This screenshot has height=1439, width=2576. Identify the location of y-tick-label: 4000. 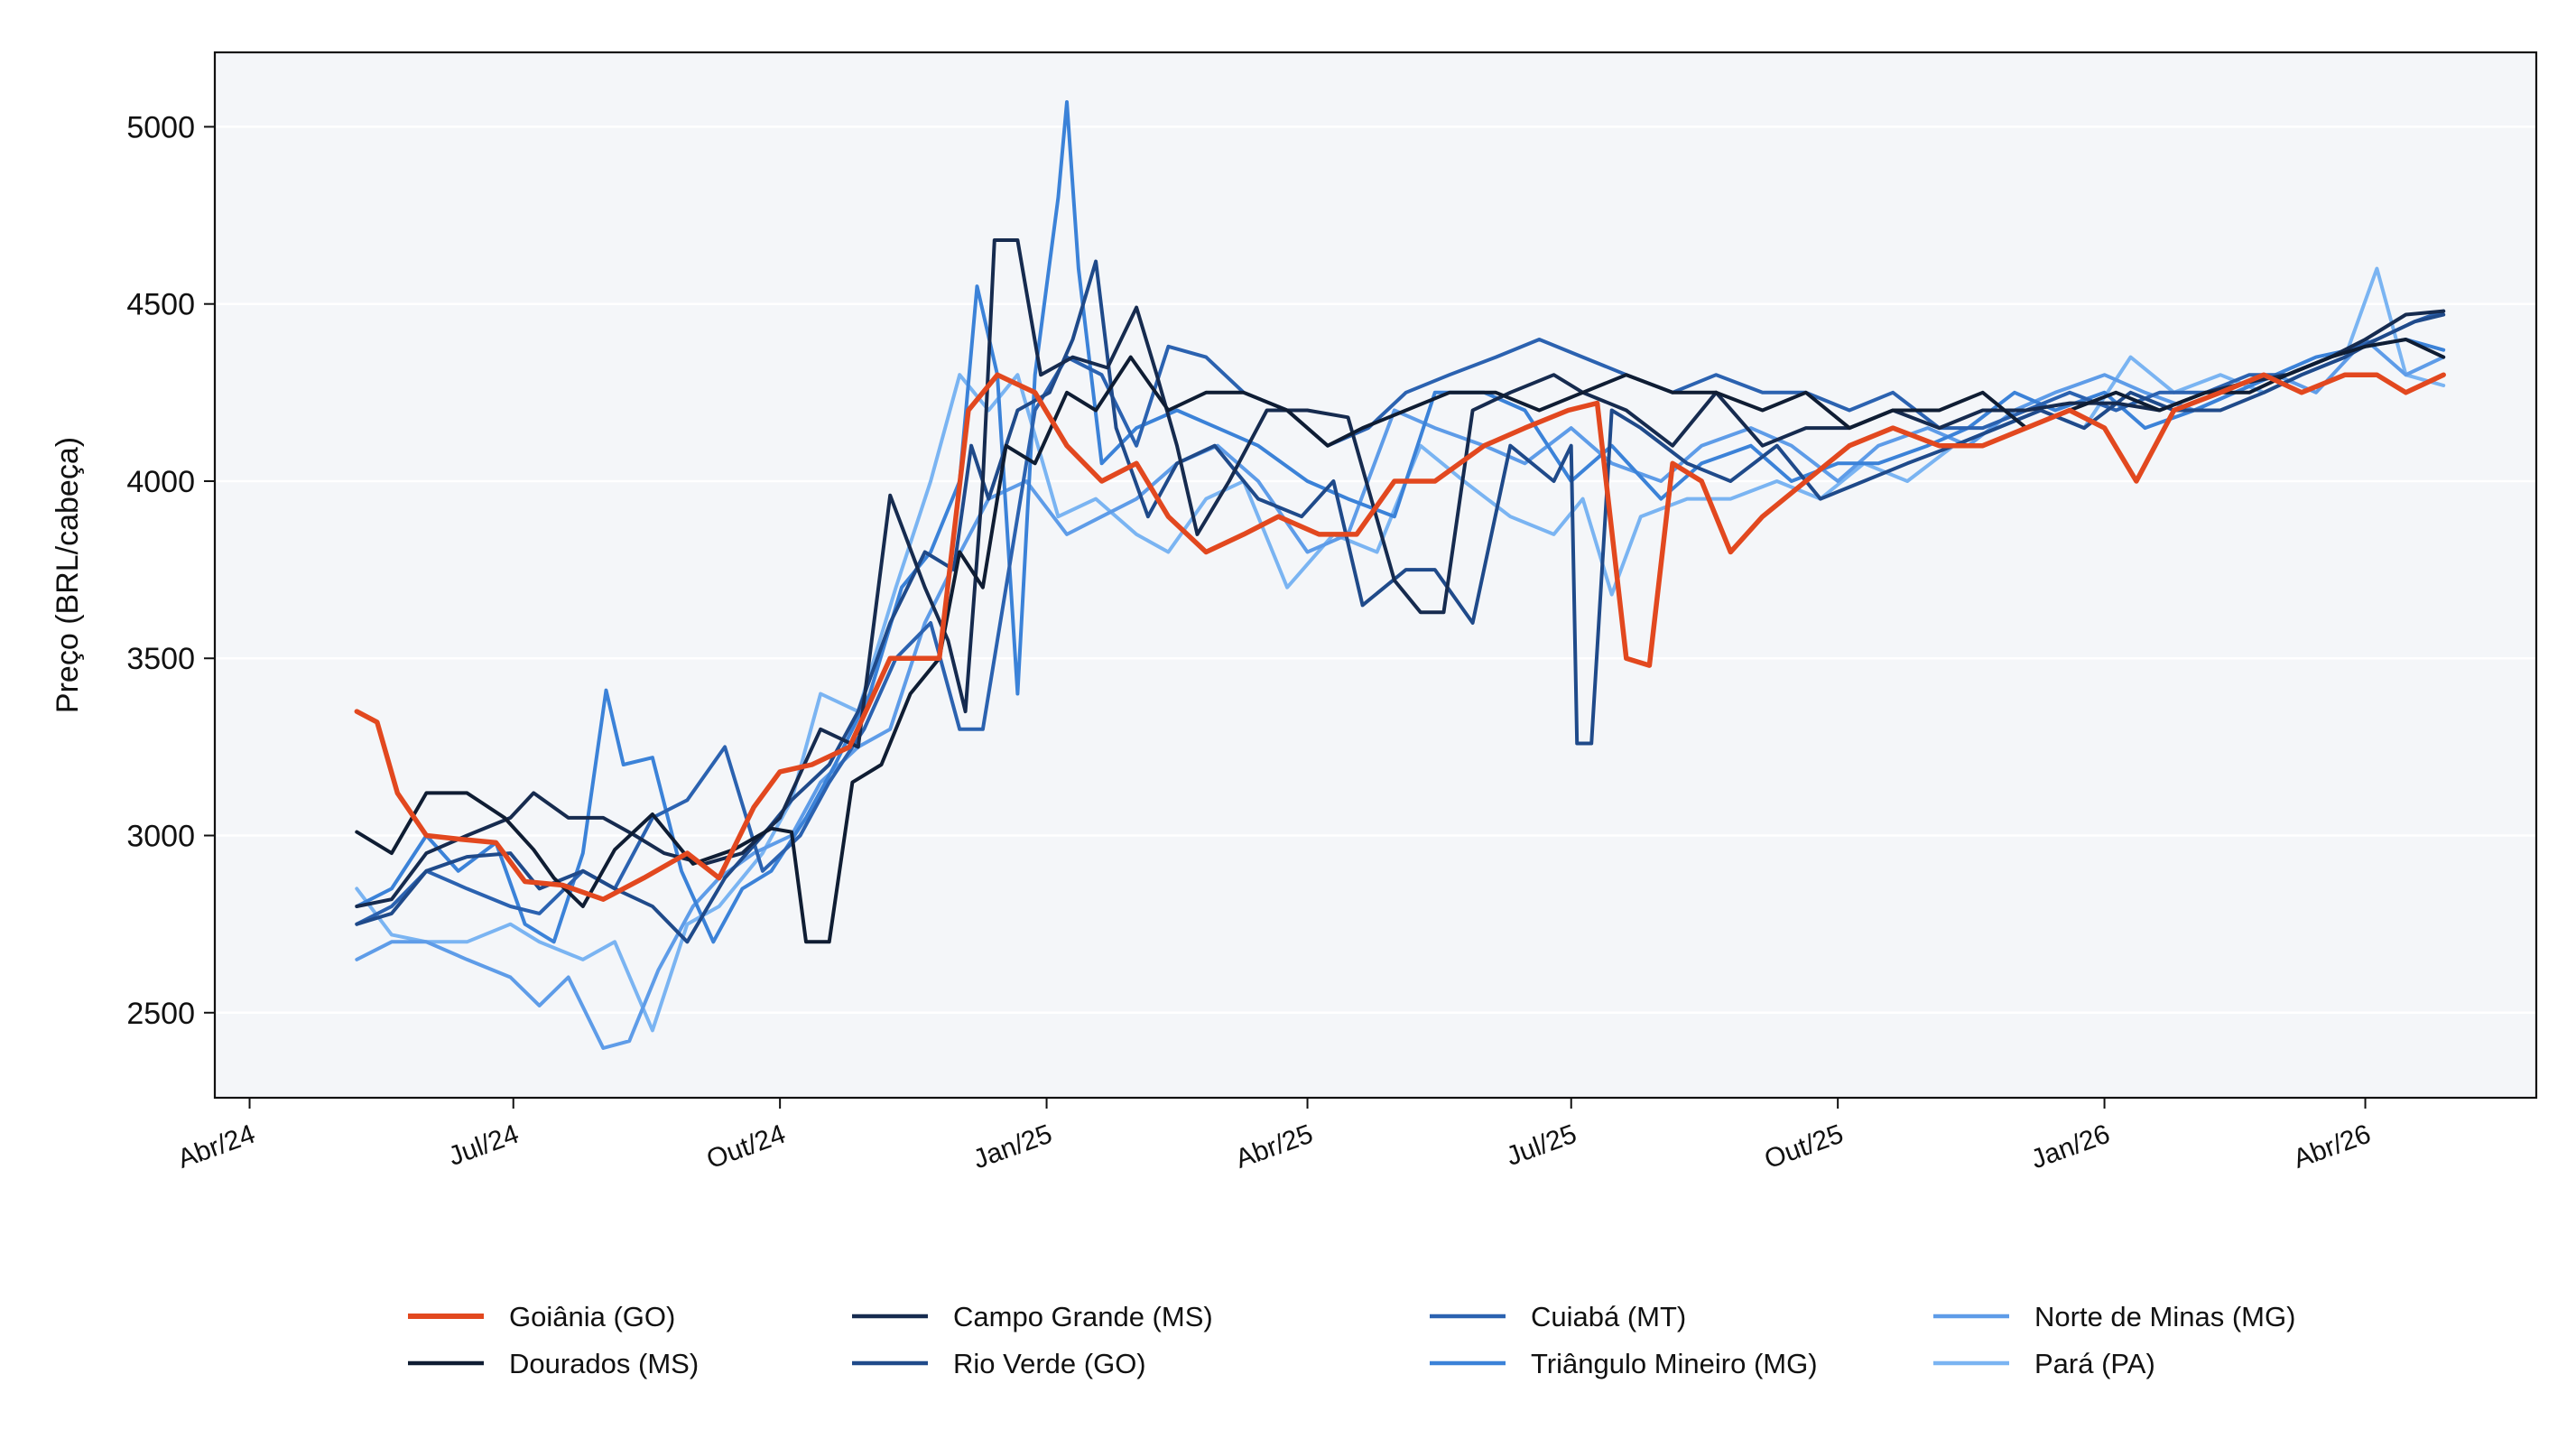
(160, 482).